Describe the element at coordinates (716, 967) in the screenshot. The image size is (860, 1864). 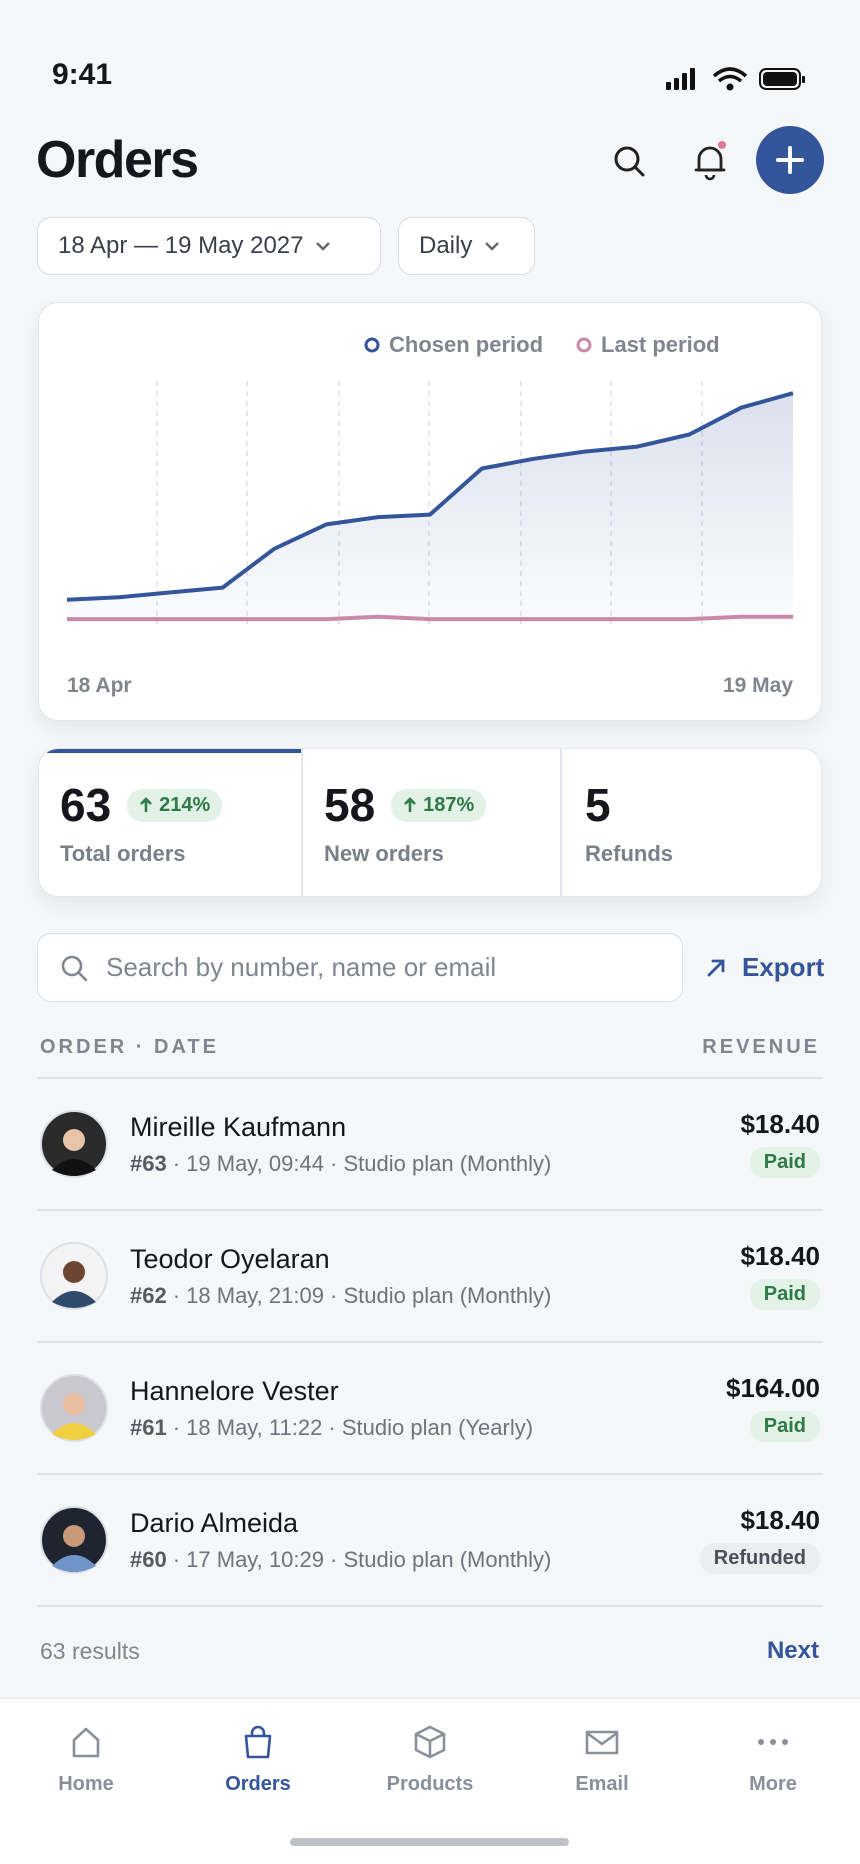
I see `export-icon` at that location.